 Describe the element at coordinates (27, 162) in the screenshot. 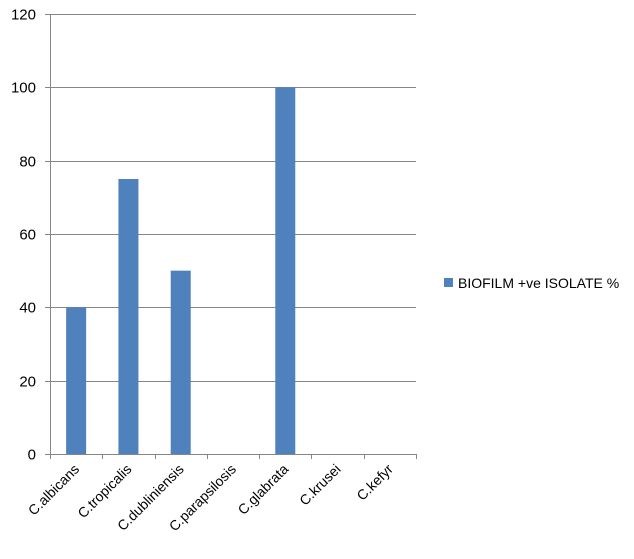

I see `y-tick-label: 80` at that location.